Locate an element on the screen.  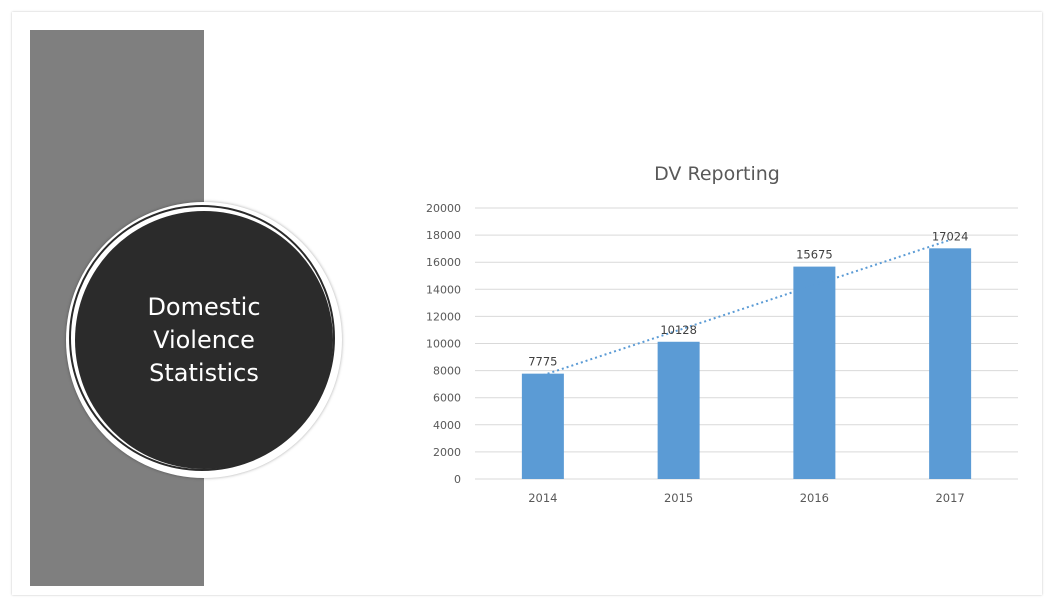
title-circle-fill: Domestic Violence Statistics is located at coordinates (204, 340).